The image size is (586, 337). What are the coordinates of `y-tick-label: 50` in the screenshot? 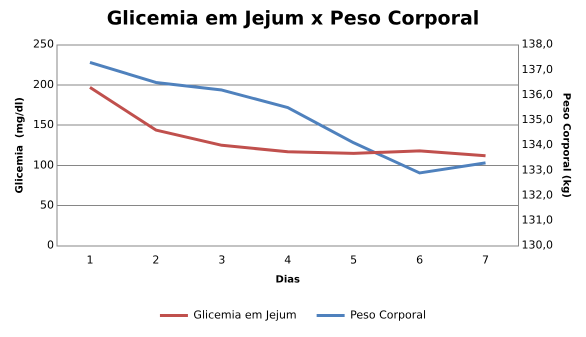 It's located at (47, 205).